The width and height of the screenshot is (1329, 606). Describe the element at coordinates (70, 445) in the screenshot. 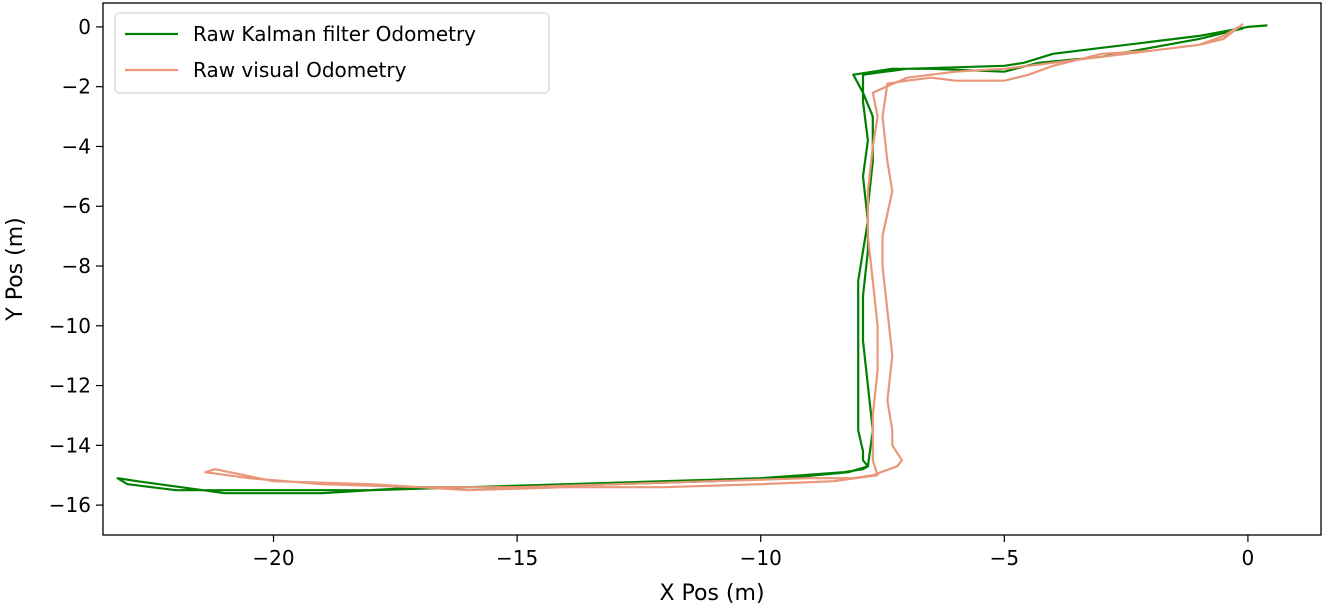

I see `y-tick-label: −14` at that location.